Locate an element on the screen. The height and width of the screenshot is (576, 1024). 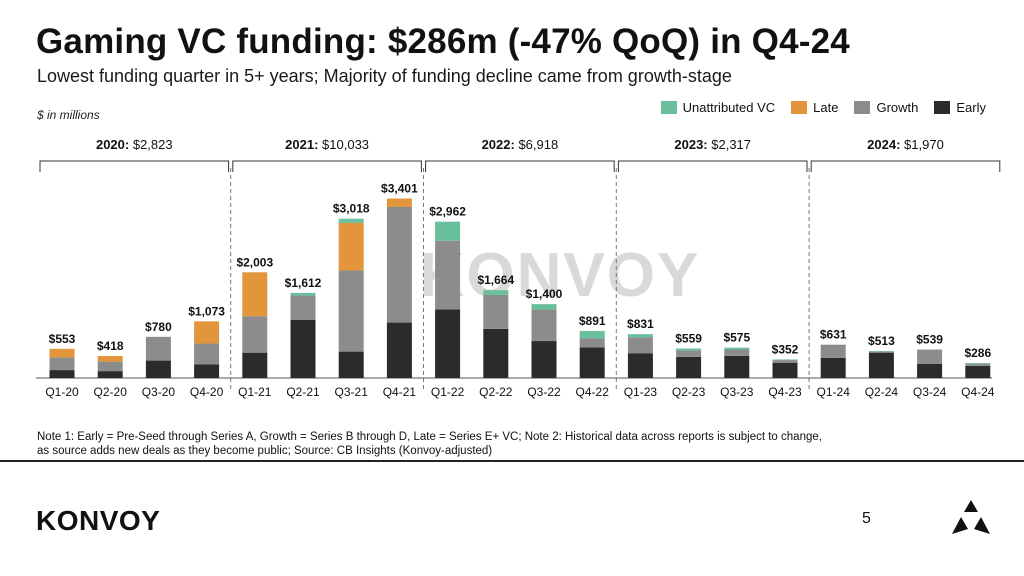
bar-total-label: $1,664 is located at coordinates (495, 280).